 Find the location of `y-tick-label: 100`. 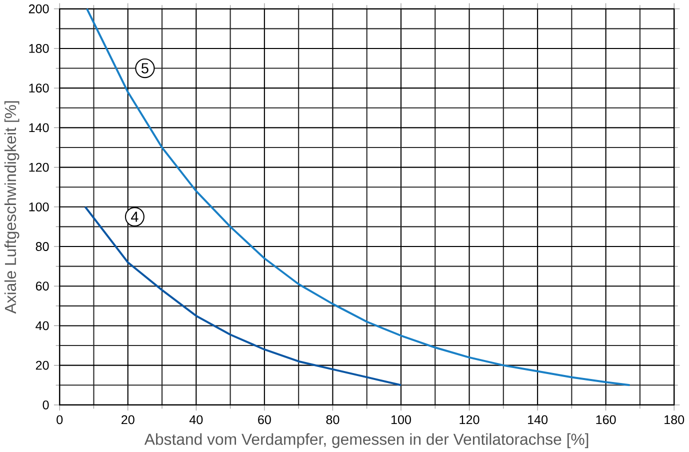

y-tick-label: 100 is located at coordinates (39, 207).